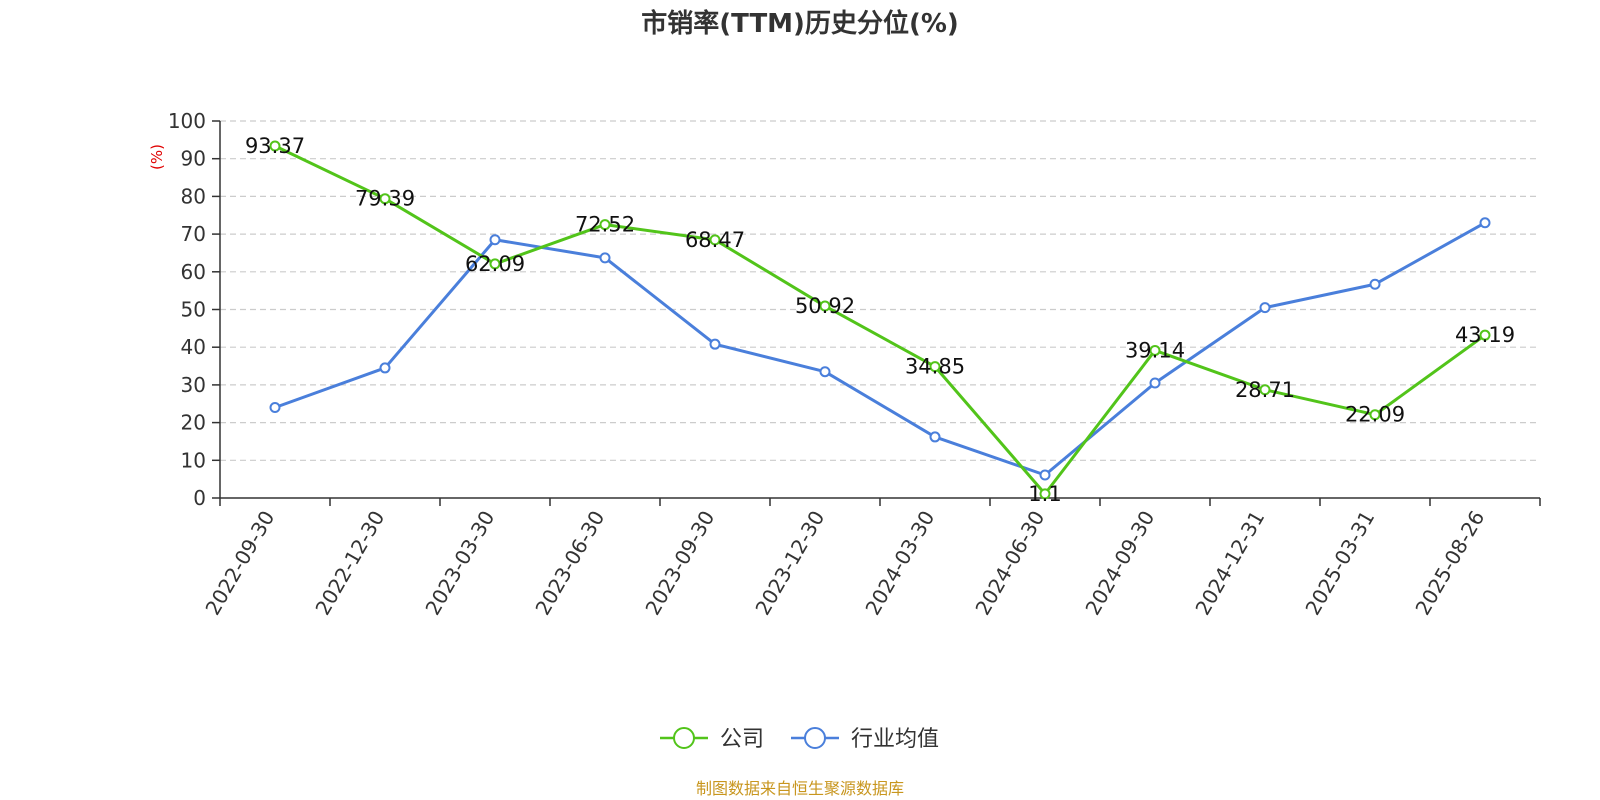 The height and width of the screenshot is (800, 1600). What do you see at coordinates (349, 563) in the screenshot?
I see `x-tick-label: 2022-12-30` at bounding box center [349, 563].